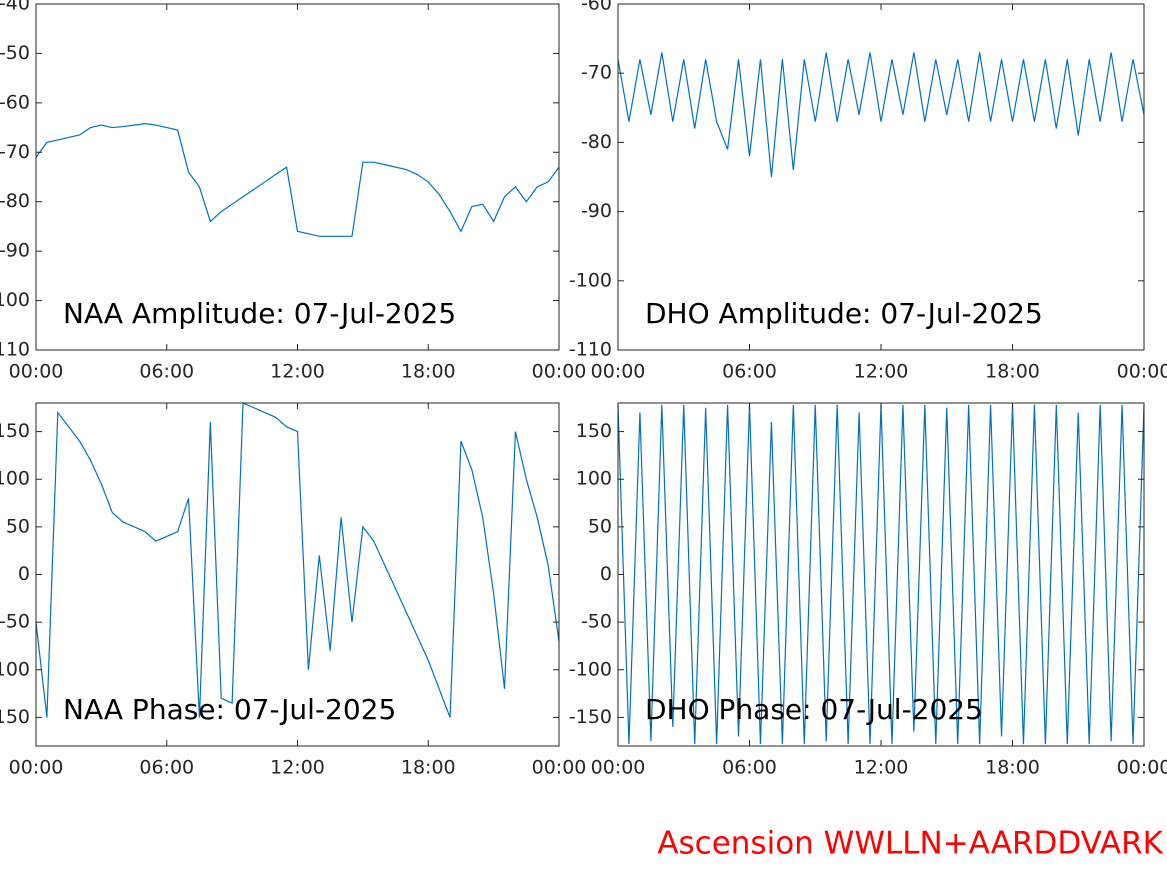 The image size is (1167, 875). I want to click on panel-title: DHO Amplitude: 07-Jul-2025, so click(844, 313).